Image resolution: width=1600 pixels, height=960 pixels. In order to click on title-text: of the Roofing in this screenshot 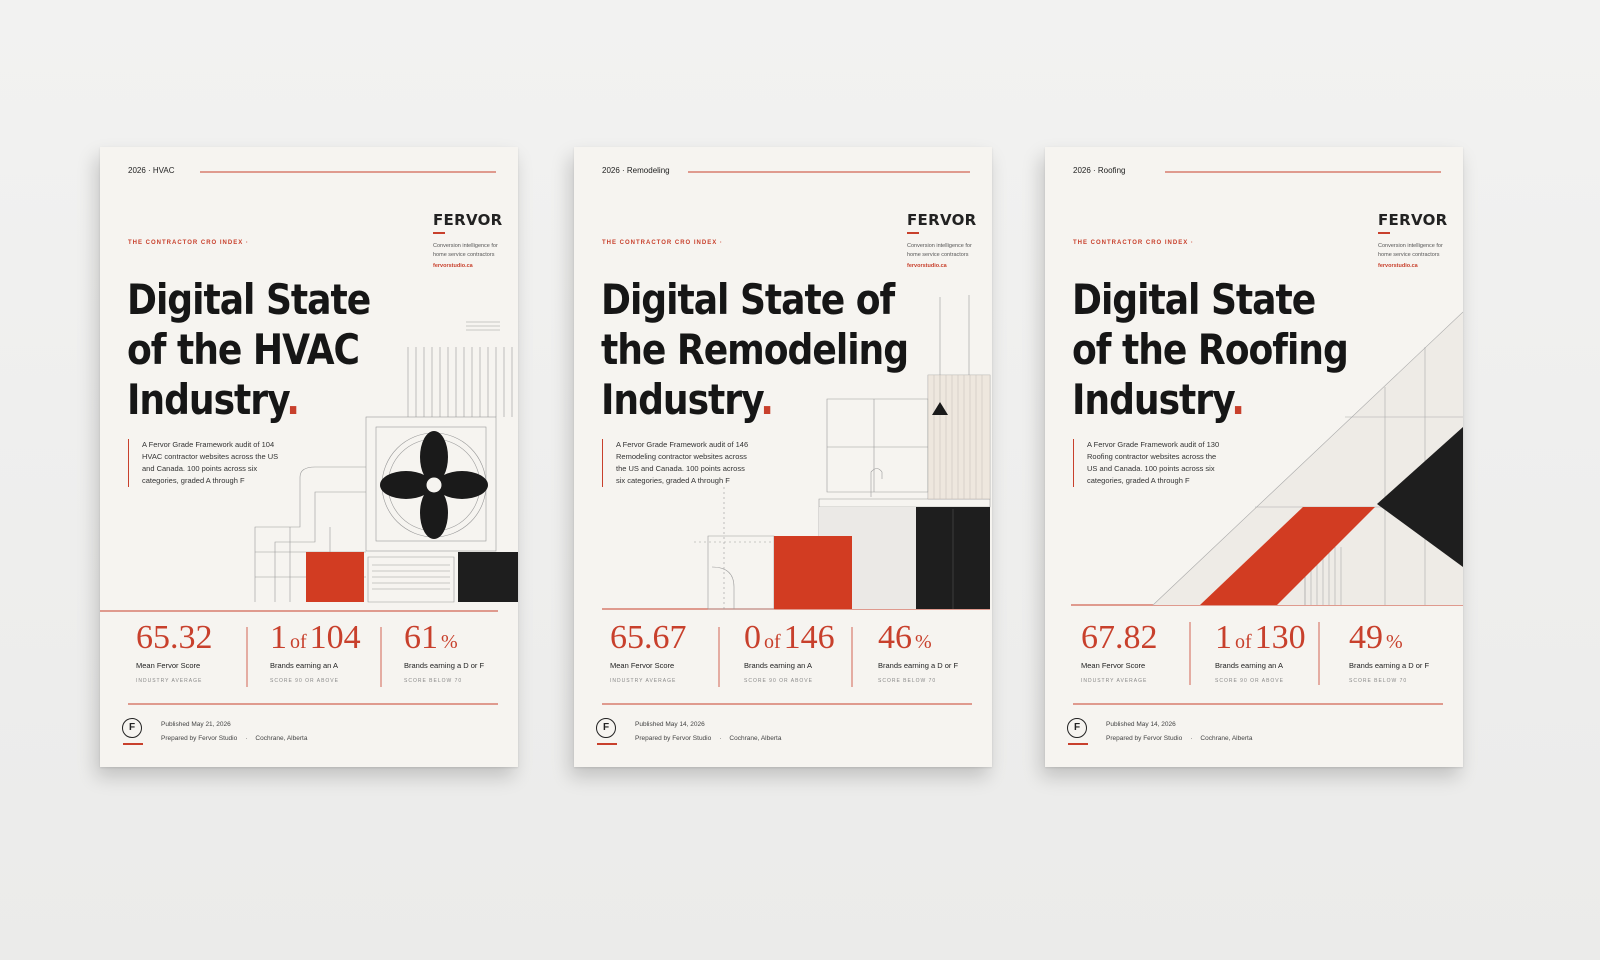, I will do `click(1210, 349)`.